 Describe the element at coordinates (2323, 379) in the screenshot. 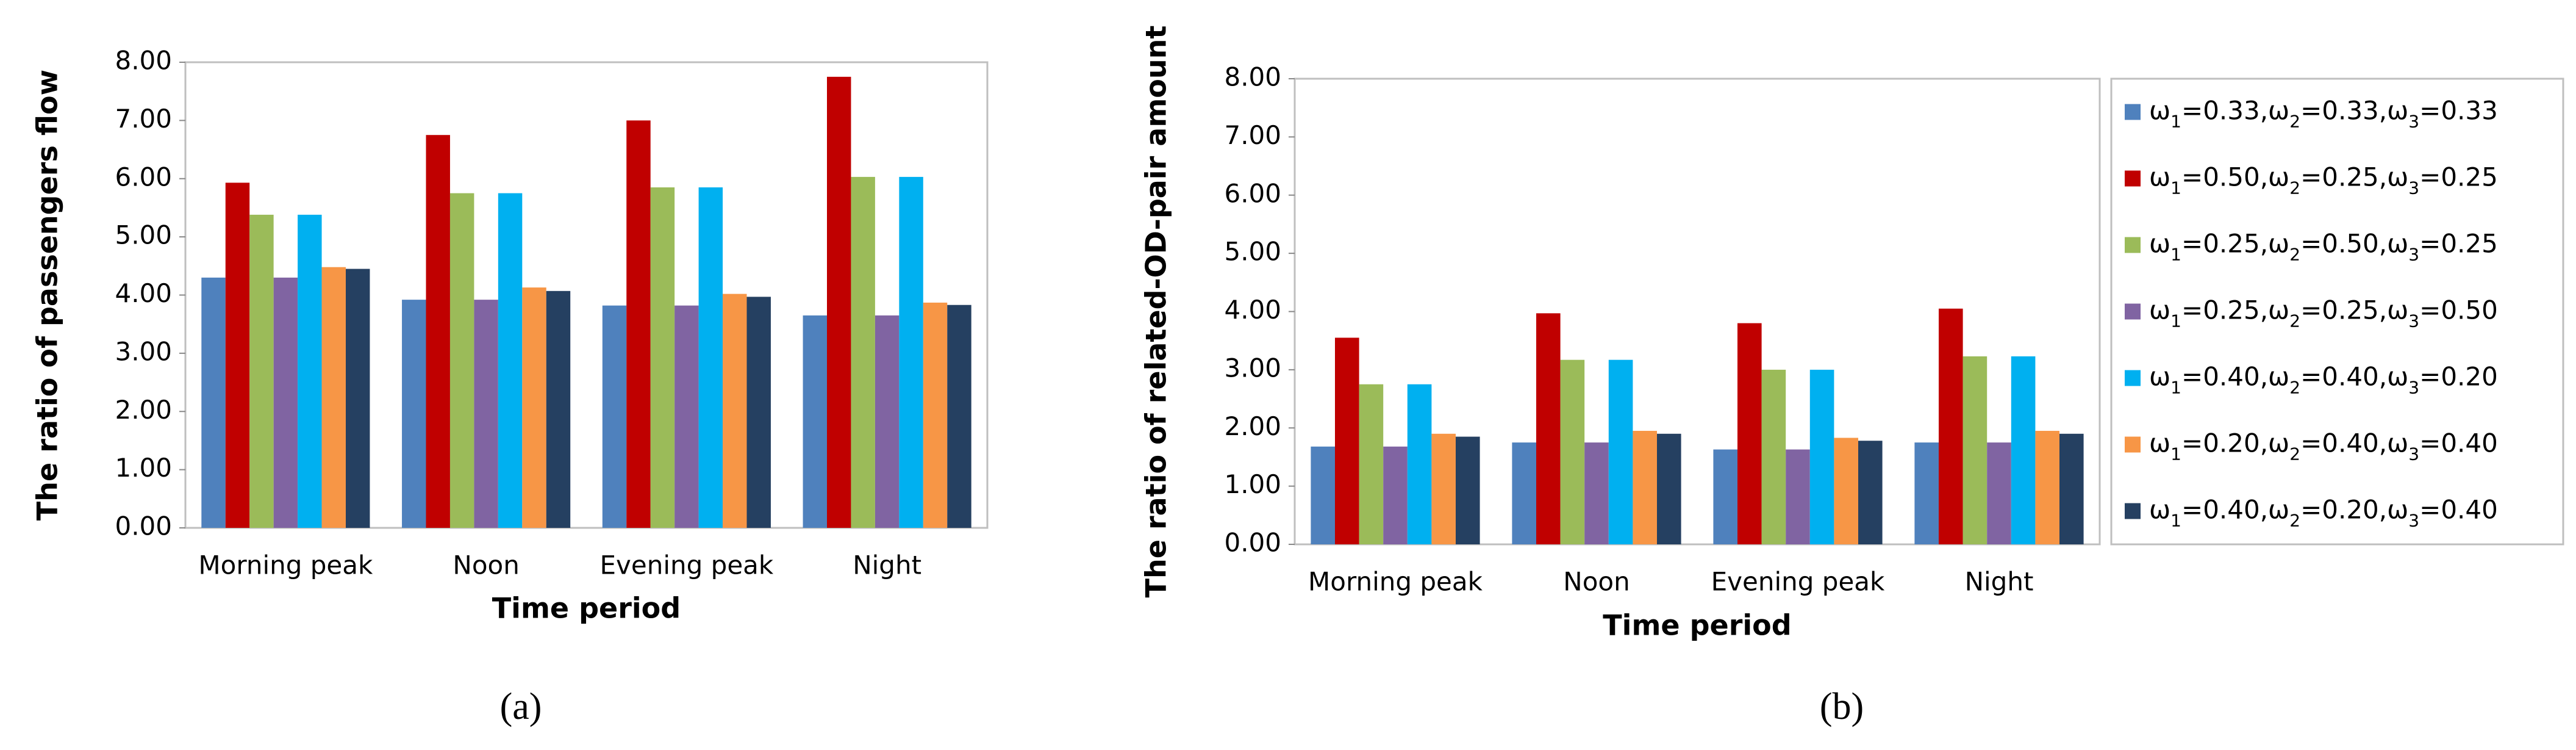

I see `legend-label: ω1=0.40,ω2=0.40,ω3=0.20` at that location.